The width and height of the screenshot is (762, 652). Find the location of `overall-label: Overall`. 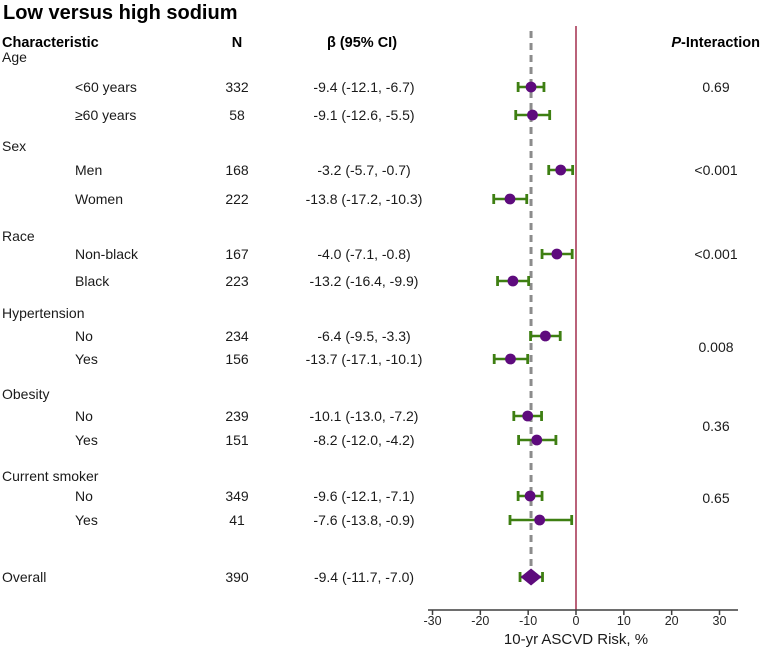

overall-label: Overall is located at coordinates (24, 577).